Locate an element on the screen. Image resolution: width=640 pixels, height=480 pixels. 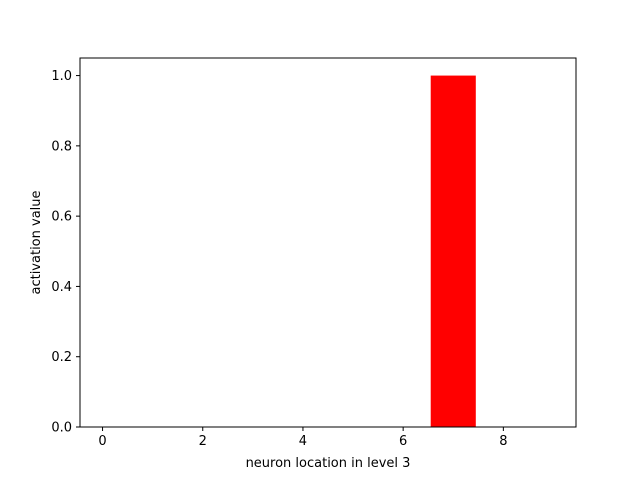
bars-group is located at coordinates (453, 251).